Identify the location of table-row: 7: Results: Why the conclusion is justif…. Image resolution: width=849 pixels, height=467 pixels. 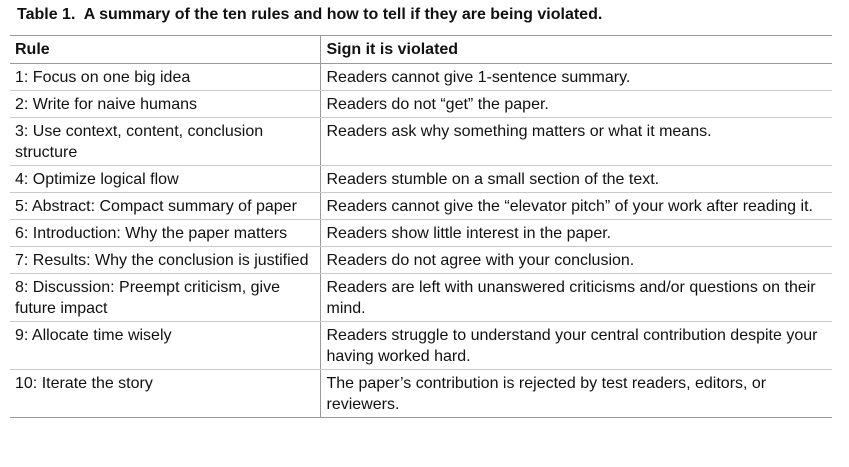
(421, 260).